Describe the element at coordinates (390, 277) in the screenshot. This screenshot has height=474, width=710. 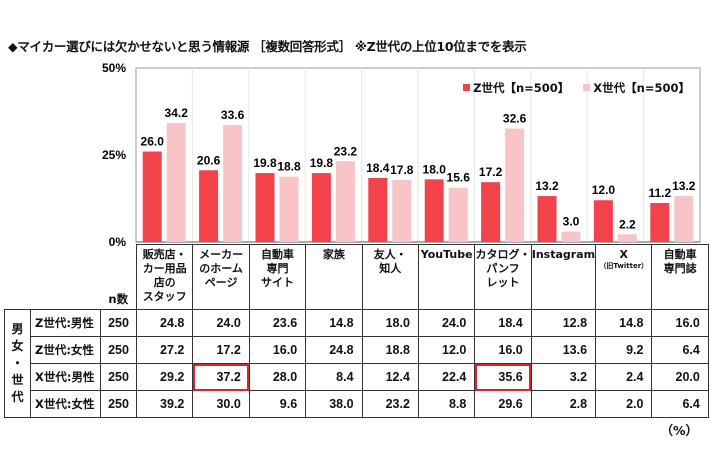
I see `column-header: 友人・ 知人` at that location.